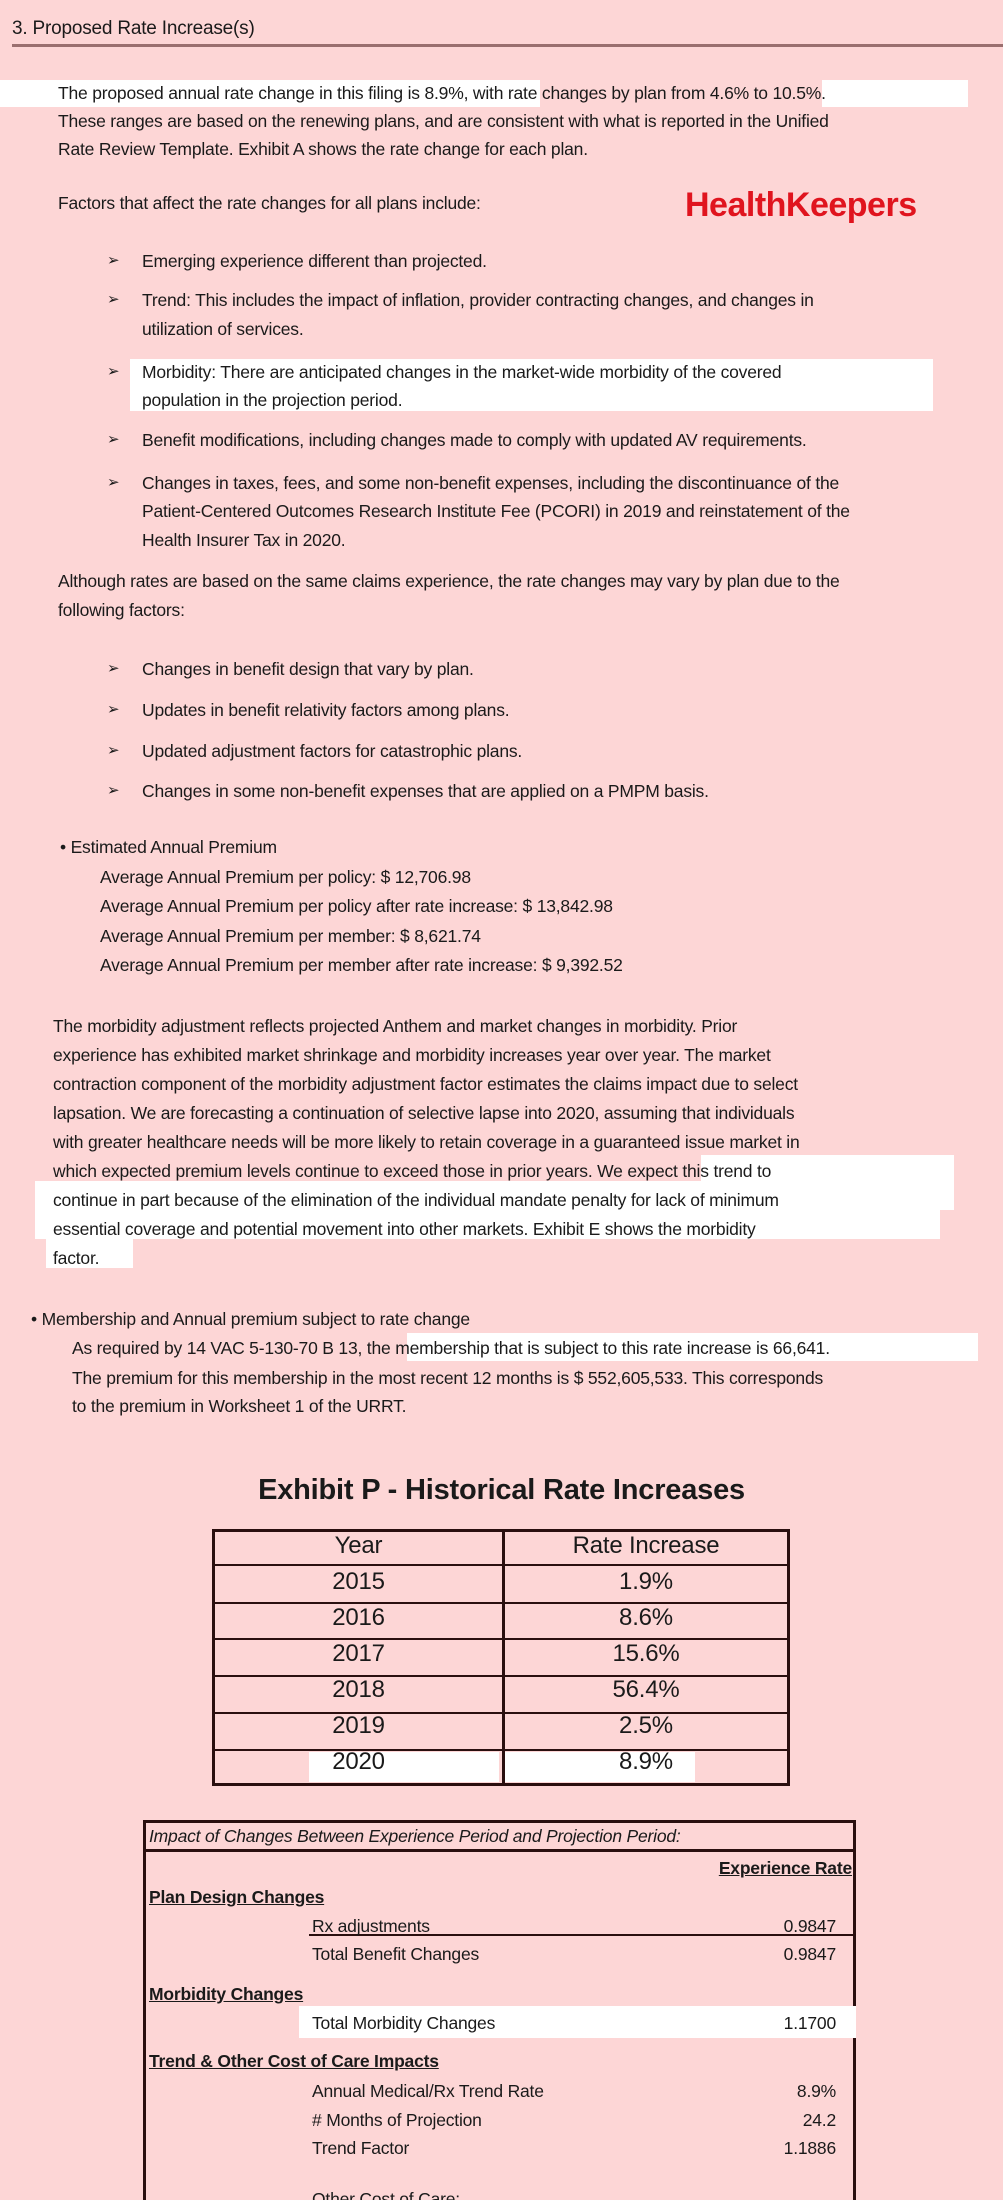 The height and width of the screenshot is (2200, 1003). Describe the element at coordinates (646, 1617) in the screenshot. I see `table-cell: 8.6%` at that location.